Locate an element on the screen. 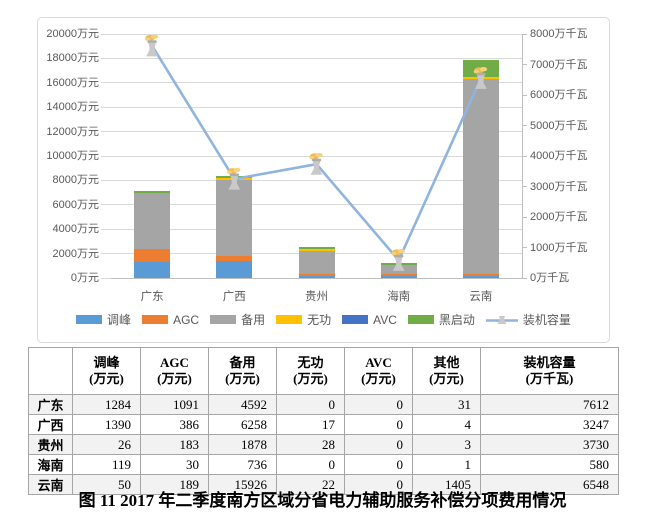 Image resolution: width=645 pixels, height=524 pixels. legend-label: 调峰 is located at coordinates (119, 320).